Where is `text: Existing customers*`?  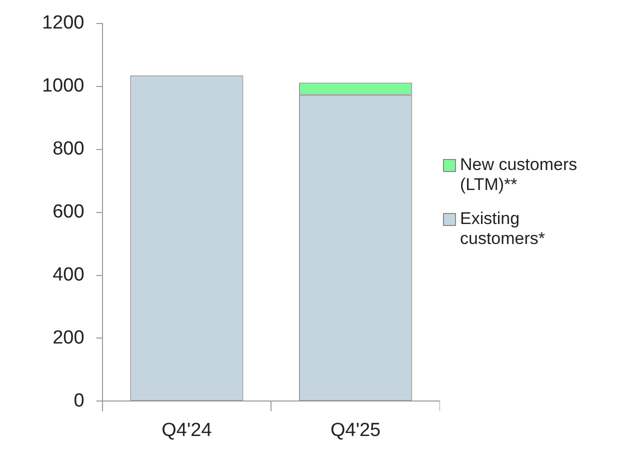
text: Existing customers* is located at coordinates (503, 229).